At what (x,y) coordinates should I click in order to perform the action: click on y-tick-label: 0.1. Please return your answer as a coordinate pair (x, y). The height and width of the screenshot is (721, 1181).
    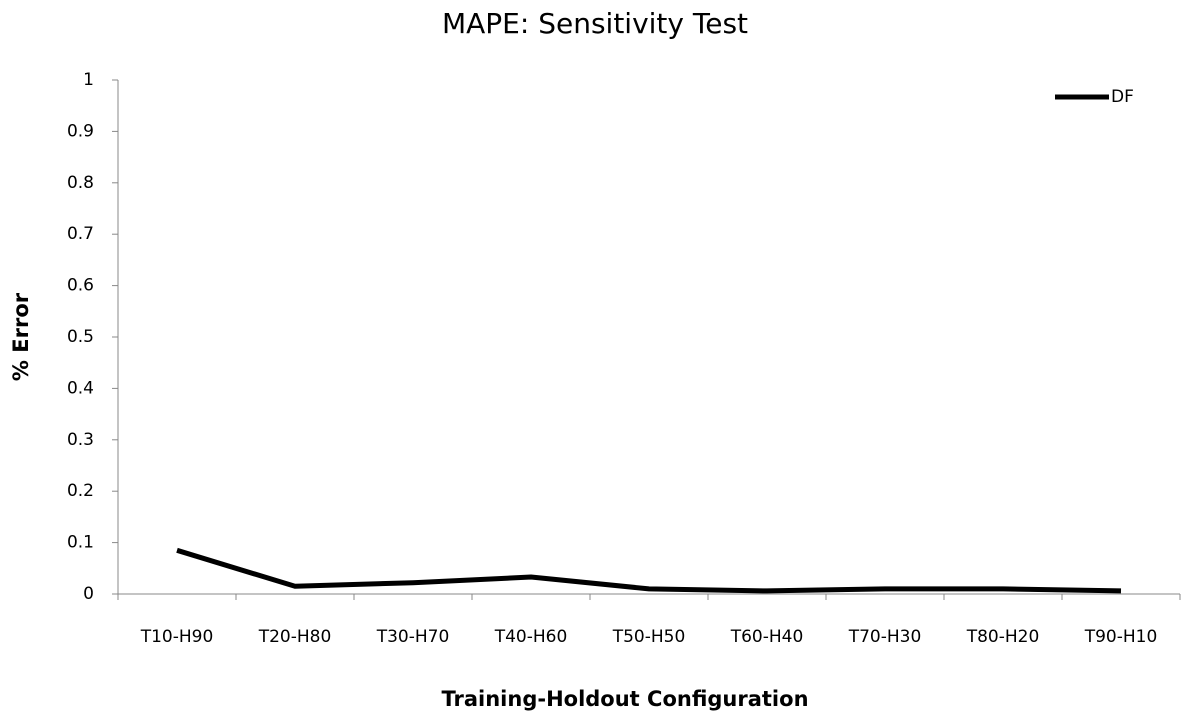
    Looking at the image, I should click on (80, 543).